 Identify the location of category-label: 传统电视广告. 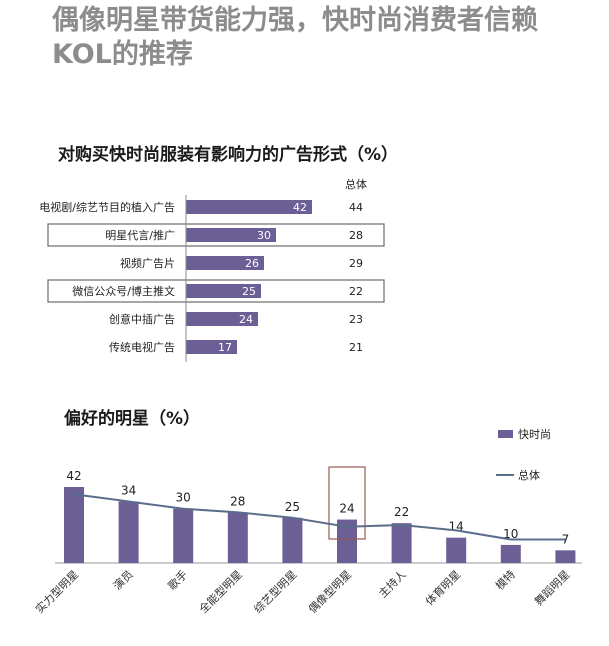
(142, 347).